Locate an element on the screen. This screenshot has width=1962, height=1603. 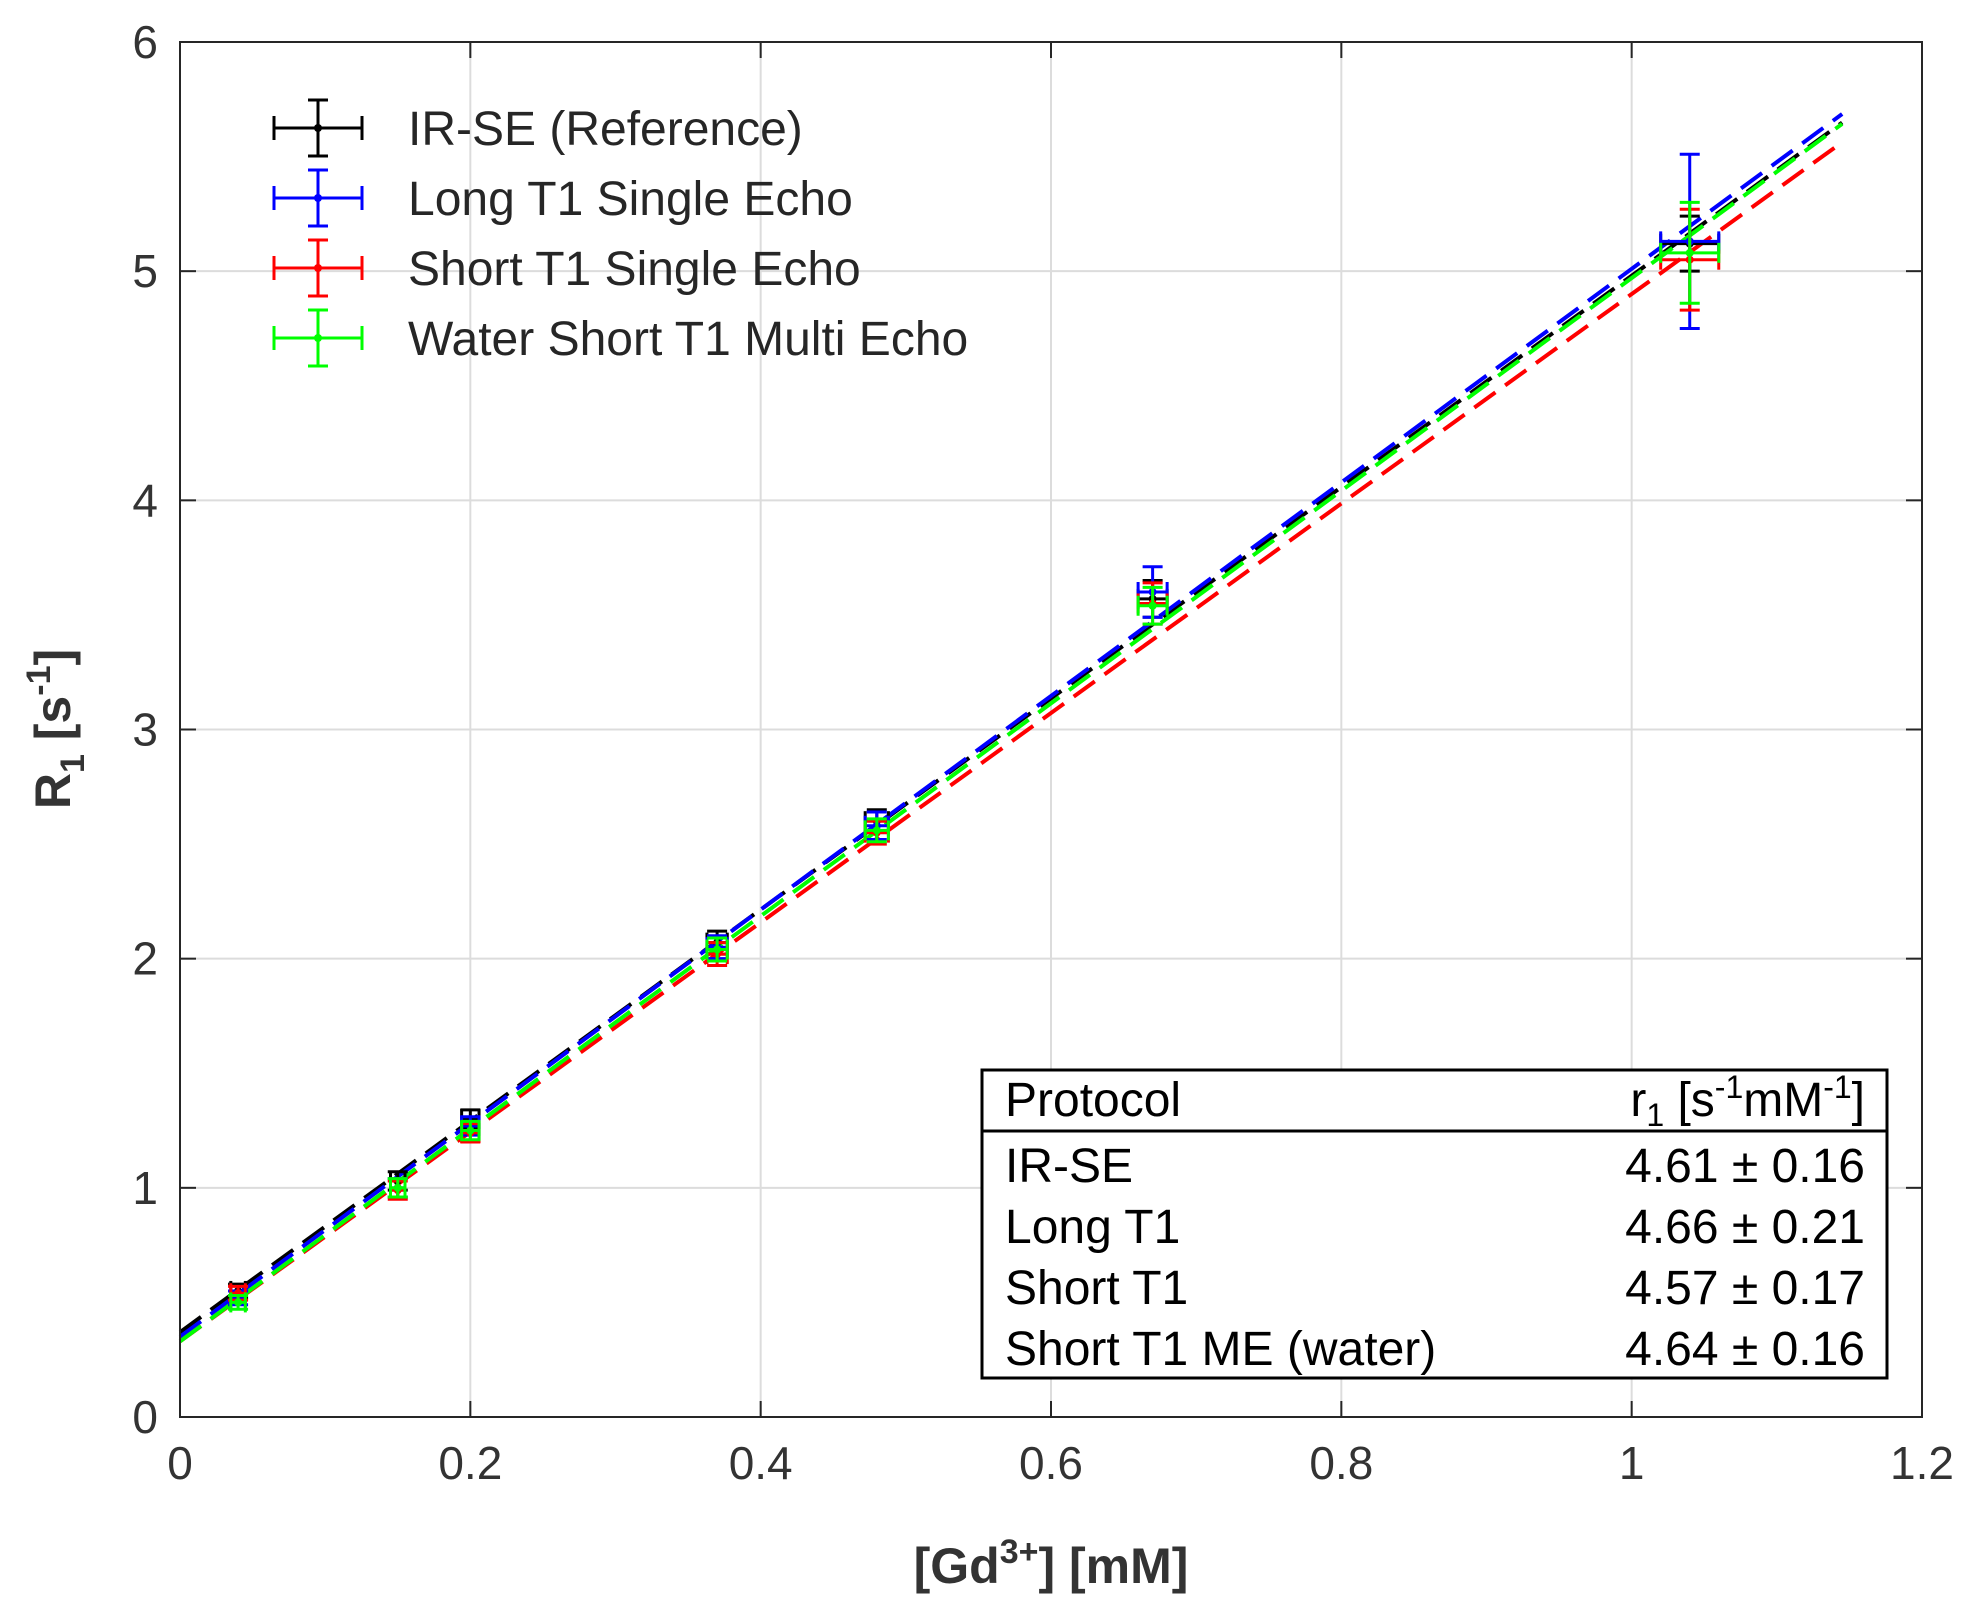
table-header-r1-c: mM is located at coordinates (1783, 1100).